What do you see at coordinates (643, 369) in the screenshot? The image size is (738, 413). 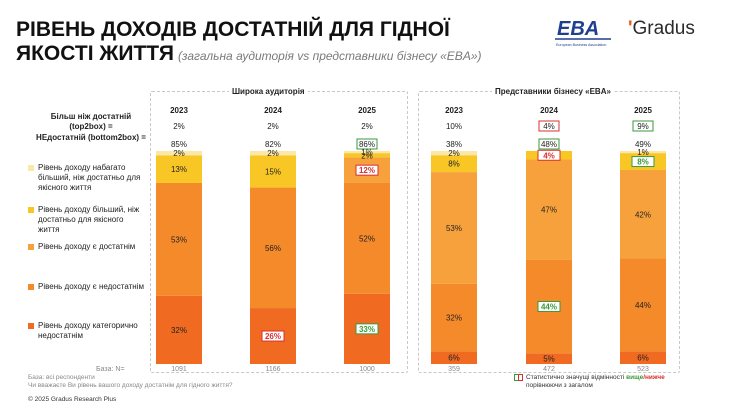 I see `base-value-eba-2025: 523` at bounding box center [643, 369].